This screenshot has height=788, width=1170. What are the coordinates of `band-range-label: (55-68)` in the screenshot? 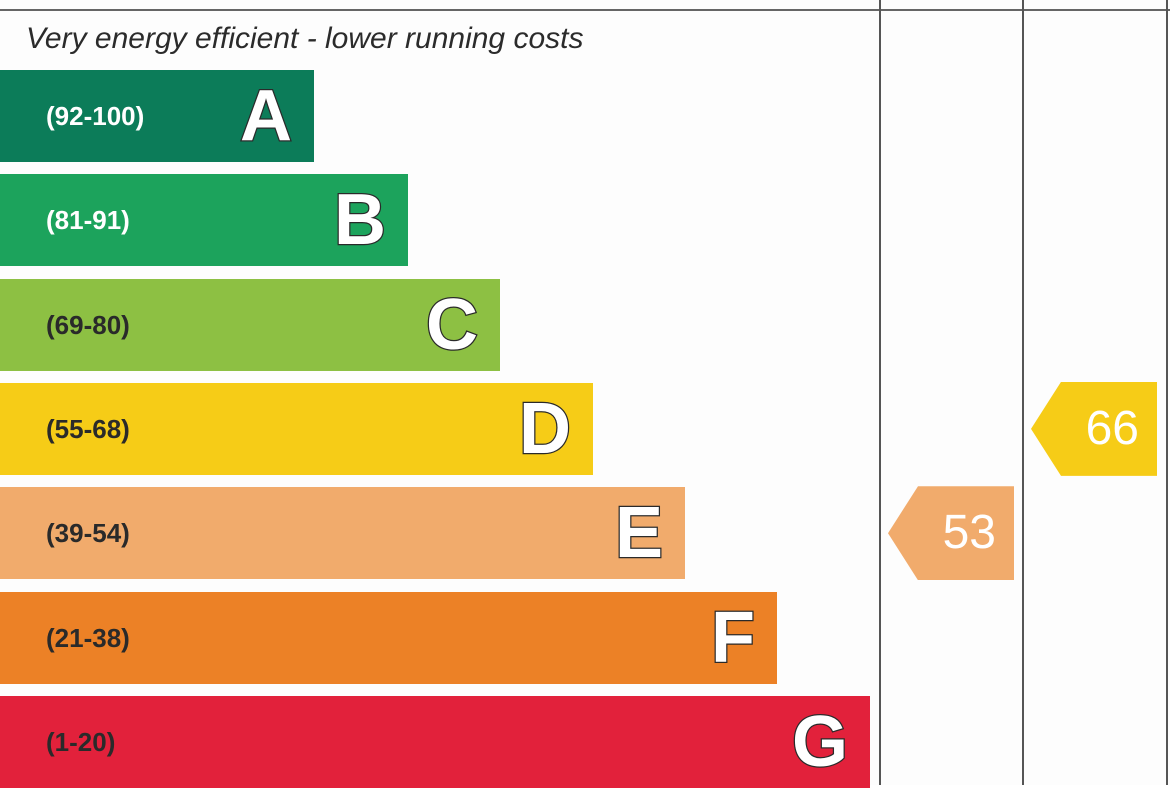 It's located at (88, 428).